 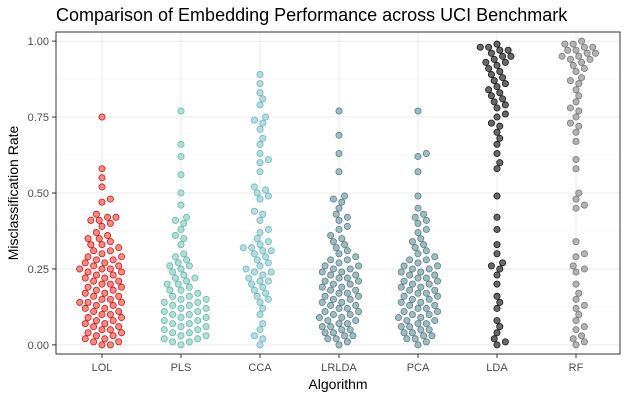 I want to click on x-tick-label-lrlda: LRLDA, so click(x=339, y=368).